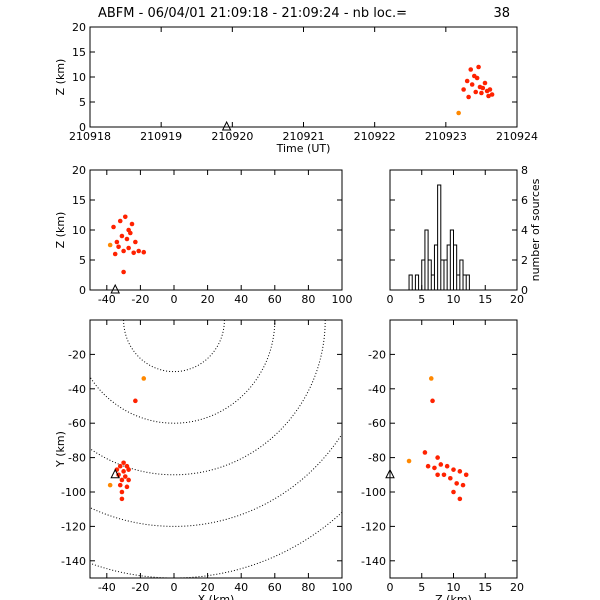 This screenshot has height=600, width=600. I want to click on x-tick-label: 210918, so click(90, 136).